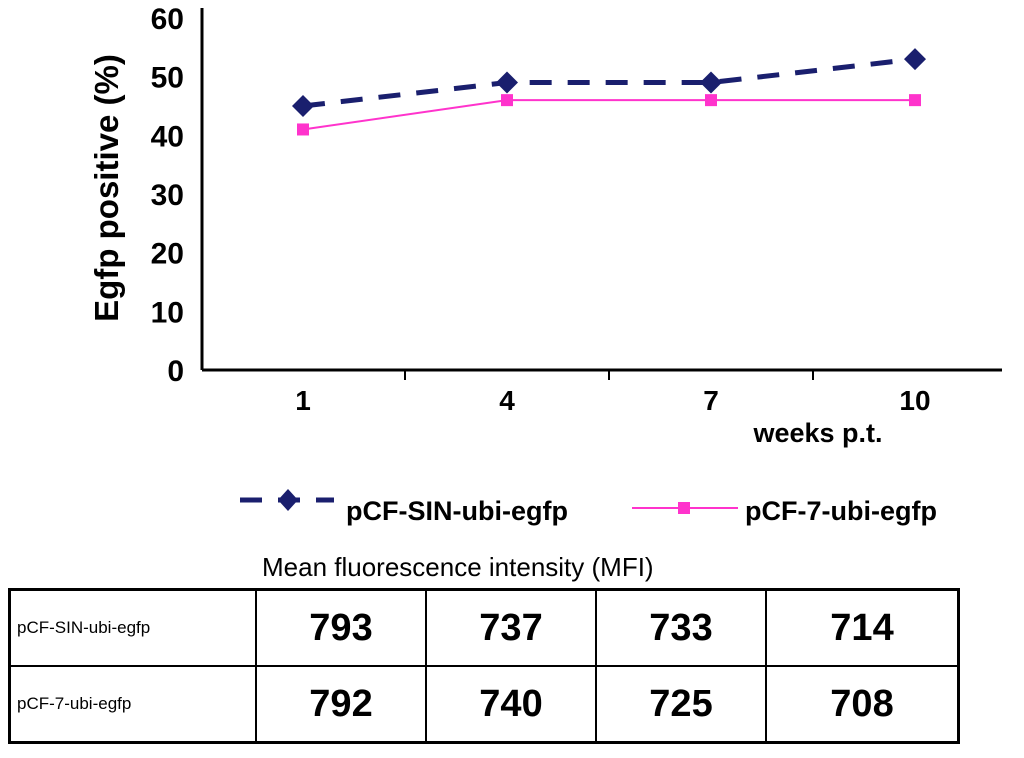  I want to click on legend-label-series-2: pCF-7-ubi-egfp, so click(841, 511).